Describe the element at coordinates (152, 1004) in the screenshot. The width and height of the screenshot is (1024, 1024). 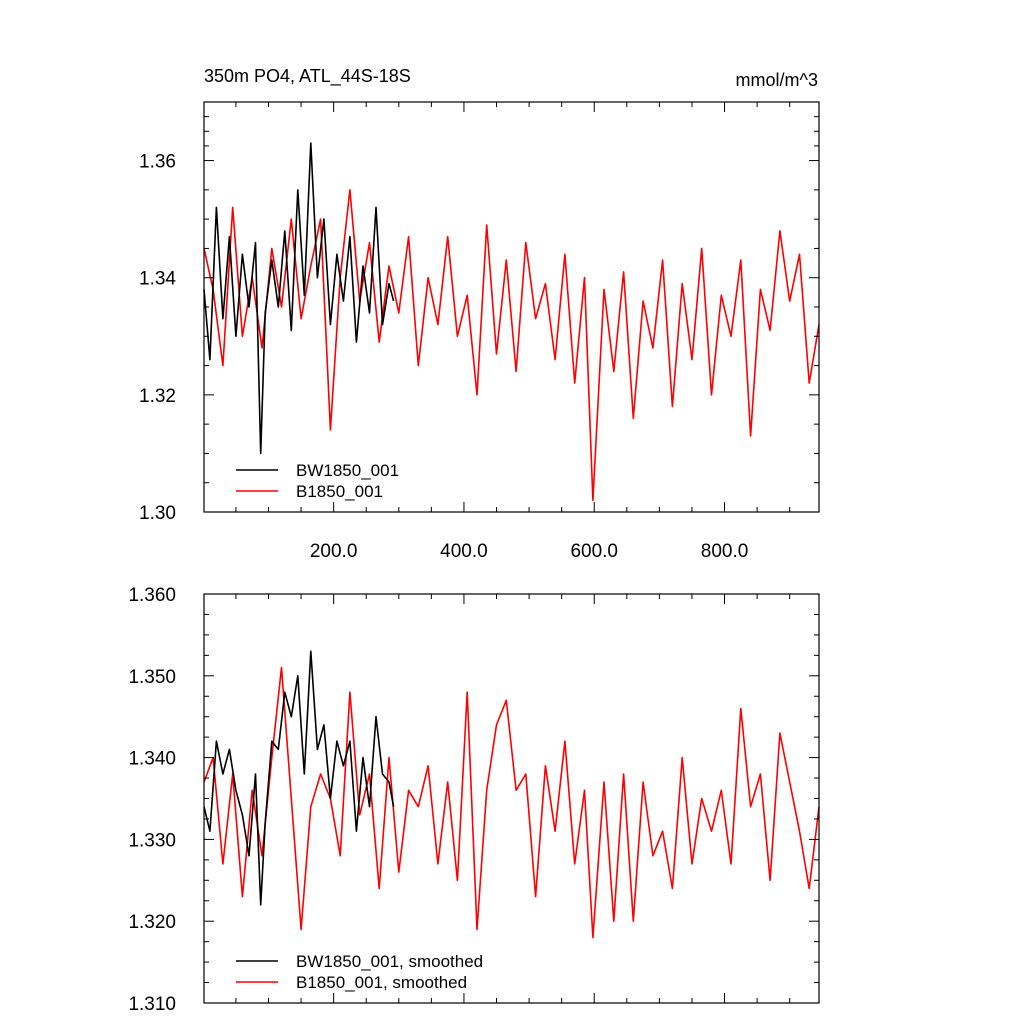
I see `y-tick-label: 1.310` at that location.